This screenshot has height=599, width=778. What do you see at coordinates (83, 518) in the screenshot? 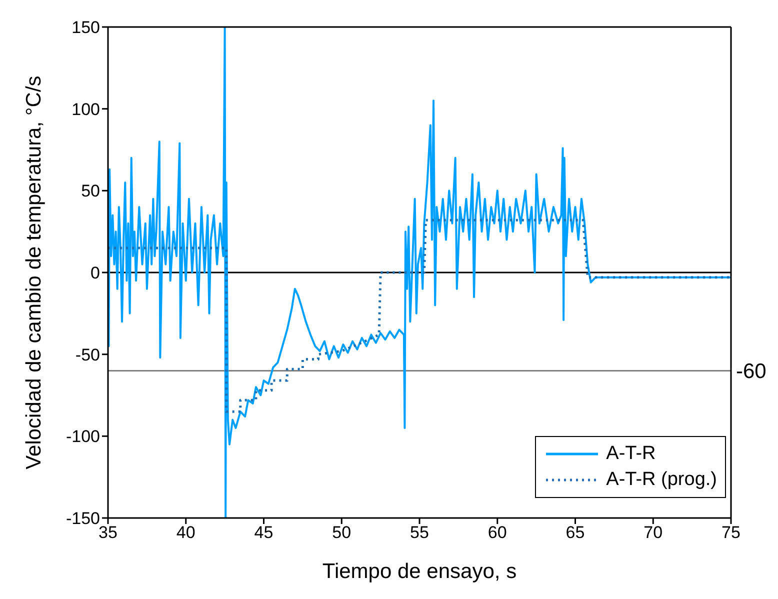
I see `y-tick-label: -150` at bounding box center [83, 518].